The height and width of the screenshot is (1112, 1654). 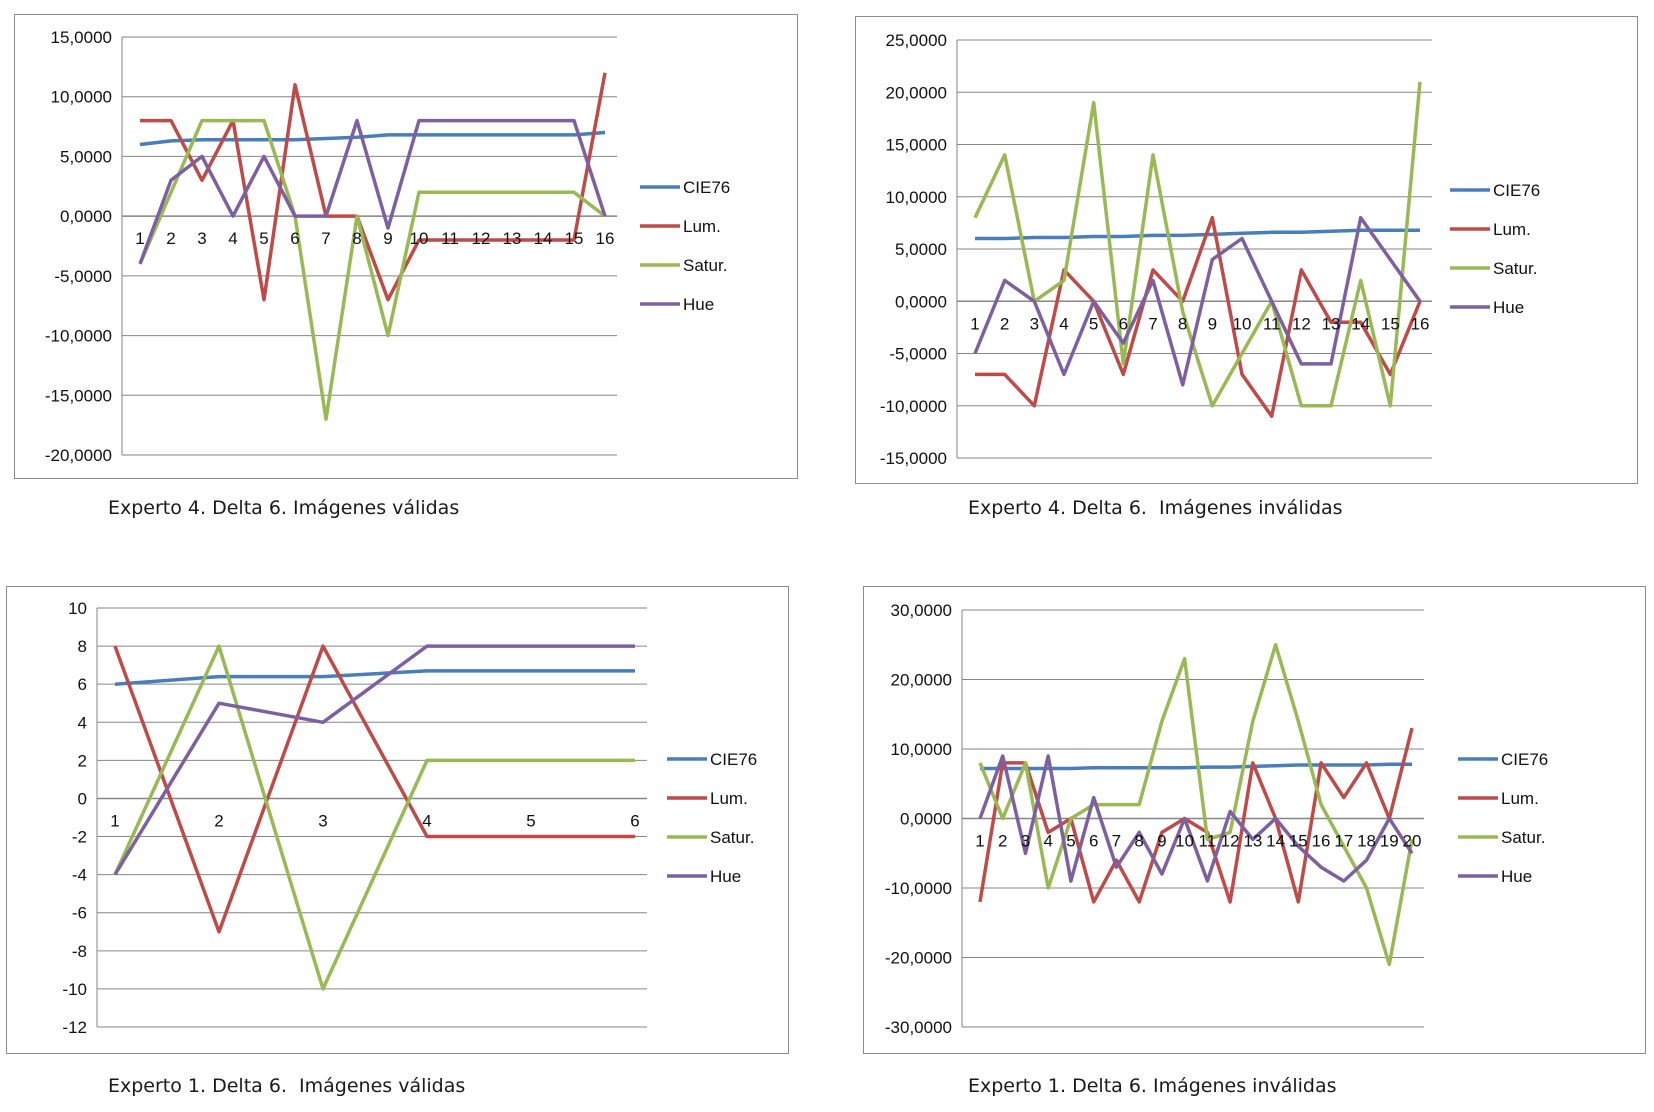 What do you see at coordinates (82, 798) in the screenshot?
I see `y-tick-label: 0` at bounding box center [82, 798].